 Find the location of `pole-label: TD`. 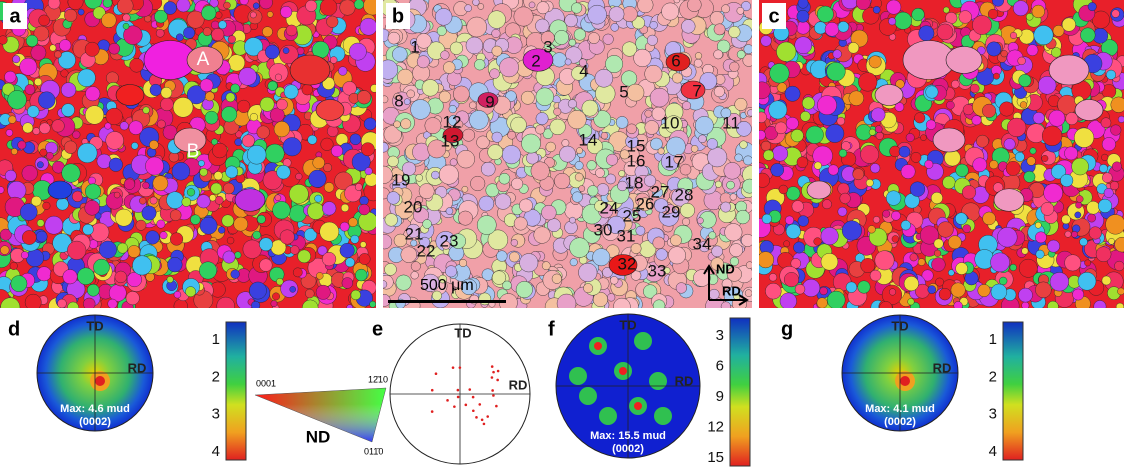

pole-label: TD is located at coordinates (899, 325).